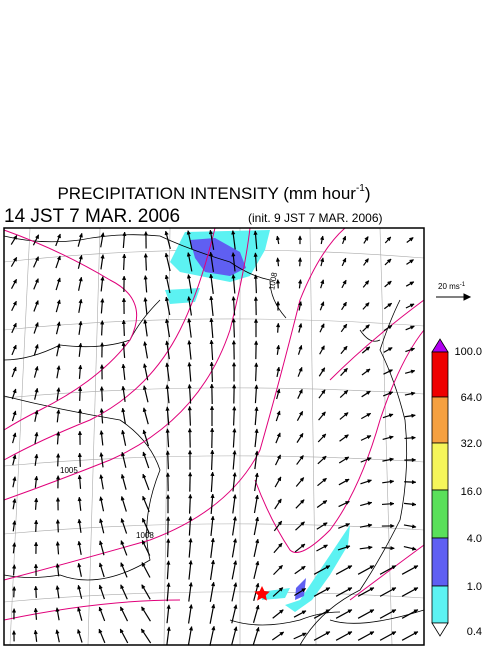 The width and height of the screenshot is (500, 650). What do you see at coordinates (360, 188) in the screenshot?
I see `title-superscript: -1` at bounding box center [360, 188].